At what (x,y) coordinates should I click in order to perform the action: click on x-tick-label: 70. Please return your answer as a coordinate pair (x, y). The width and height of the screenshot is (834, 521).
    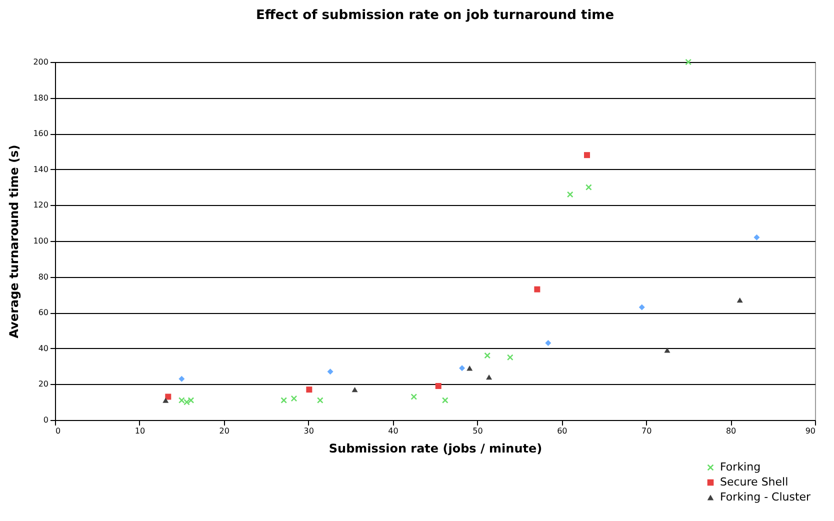
    Looking at the image, I should click on (647, 431).